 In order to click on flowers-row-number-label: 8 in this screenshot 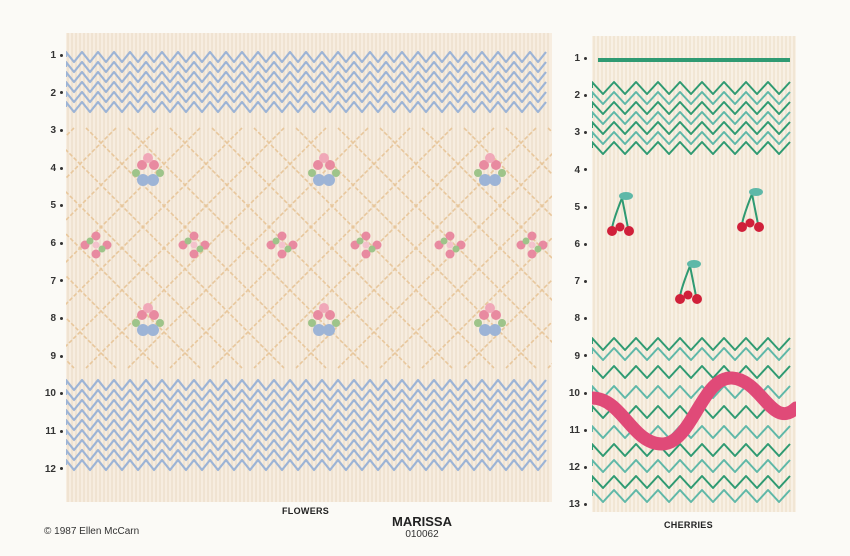, I will do `click(53, 319)`.